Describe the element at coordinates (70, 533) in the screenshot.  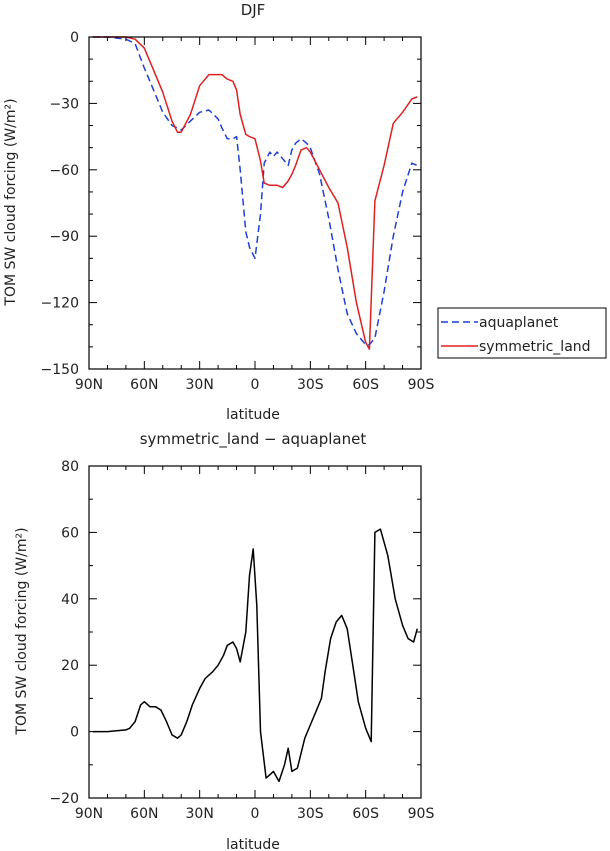
I see `bottom-y-tick-label: 60` at that location.